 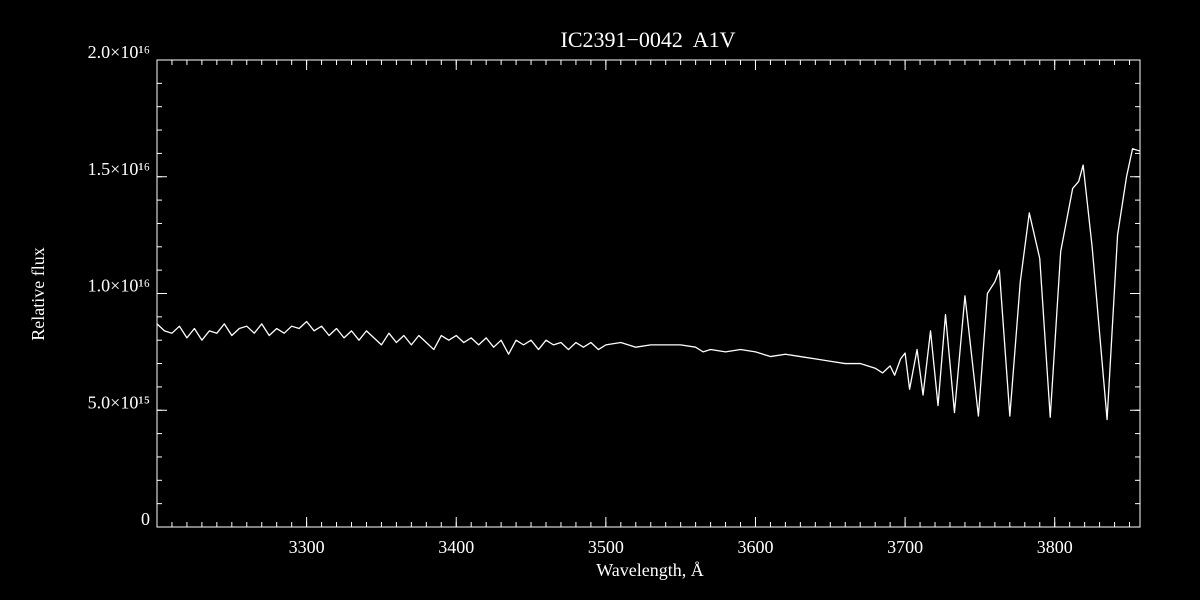 I want to click on y-tick-label: 1.5×10¹⁶, so click(x=119, y=169).